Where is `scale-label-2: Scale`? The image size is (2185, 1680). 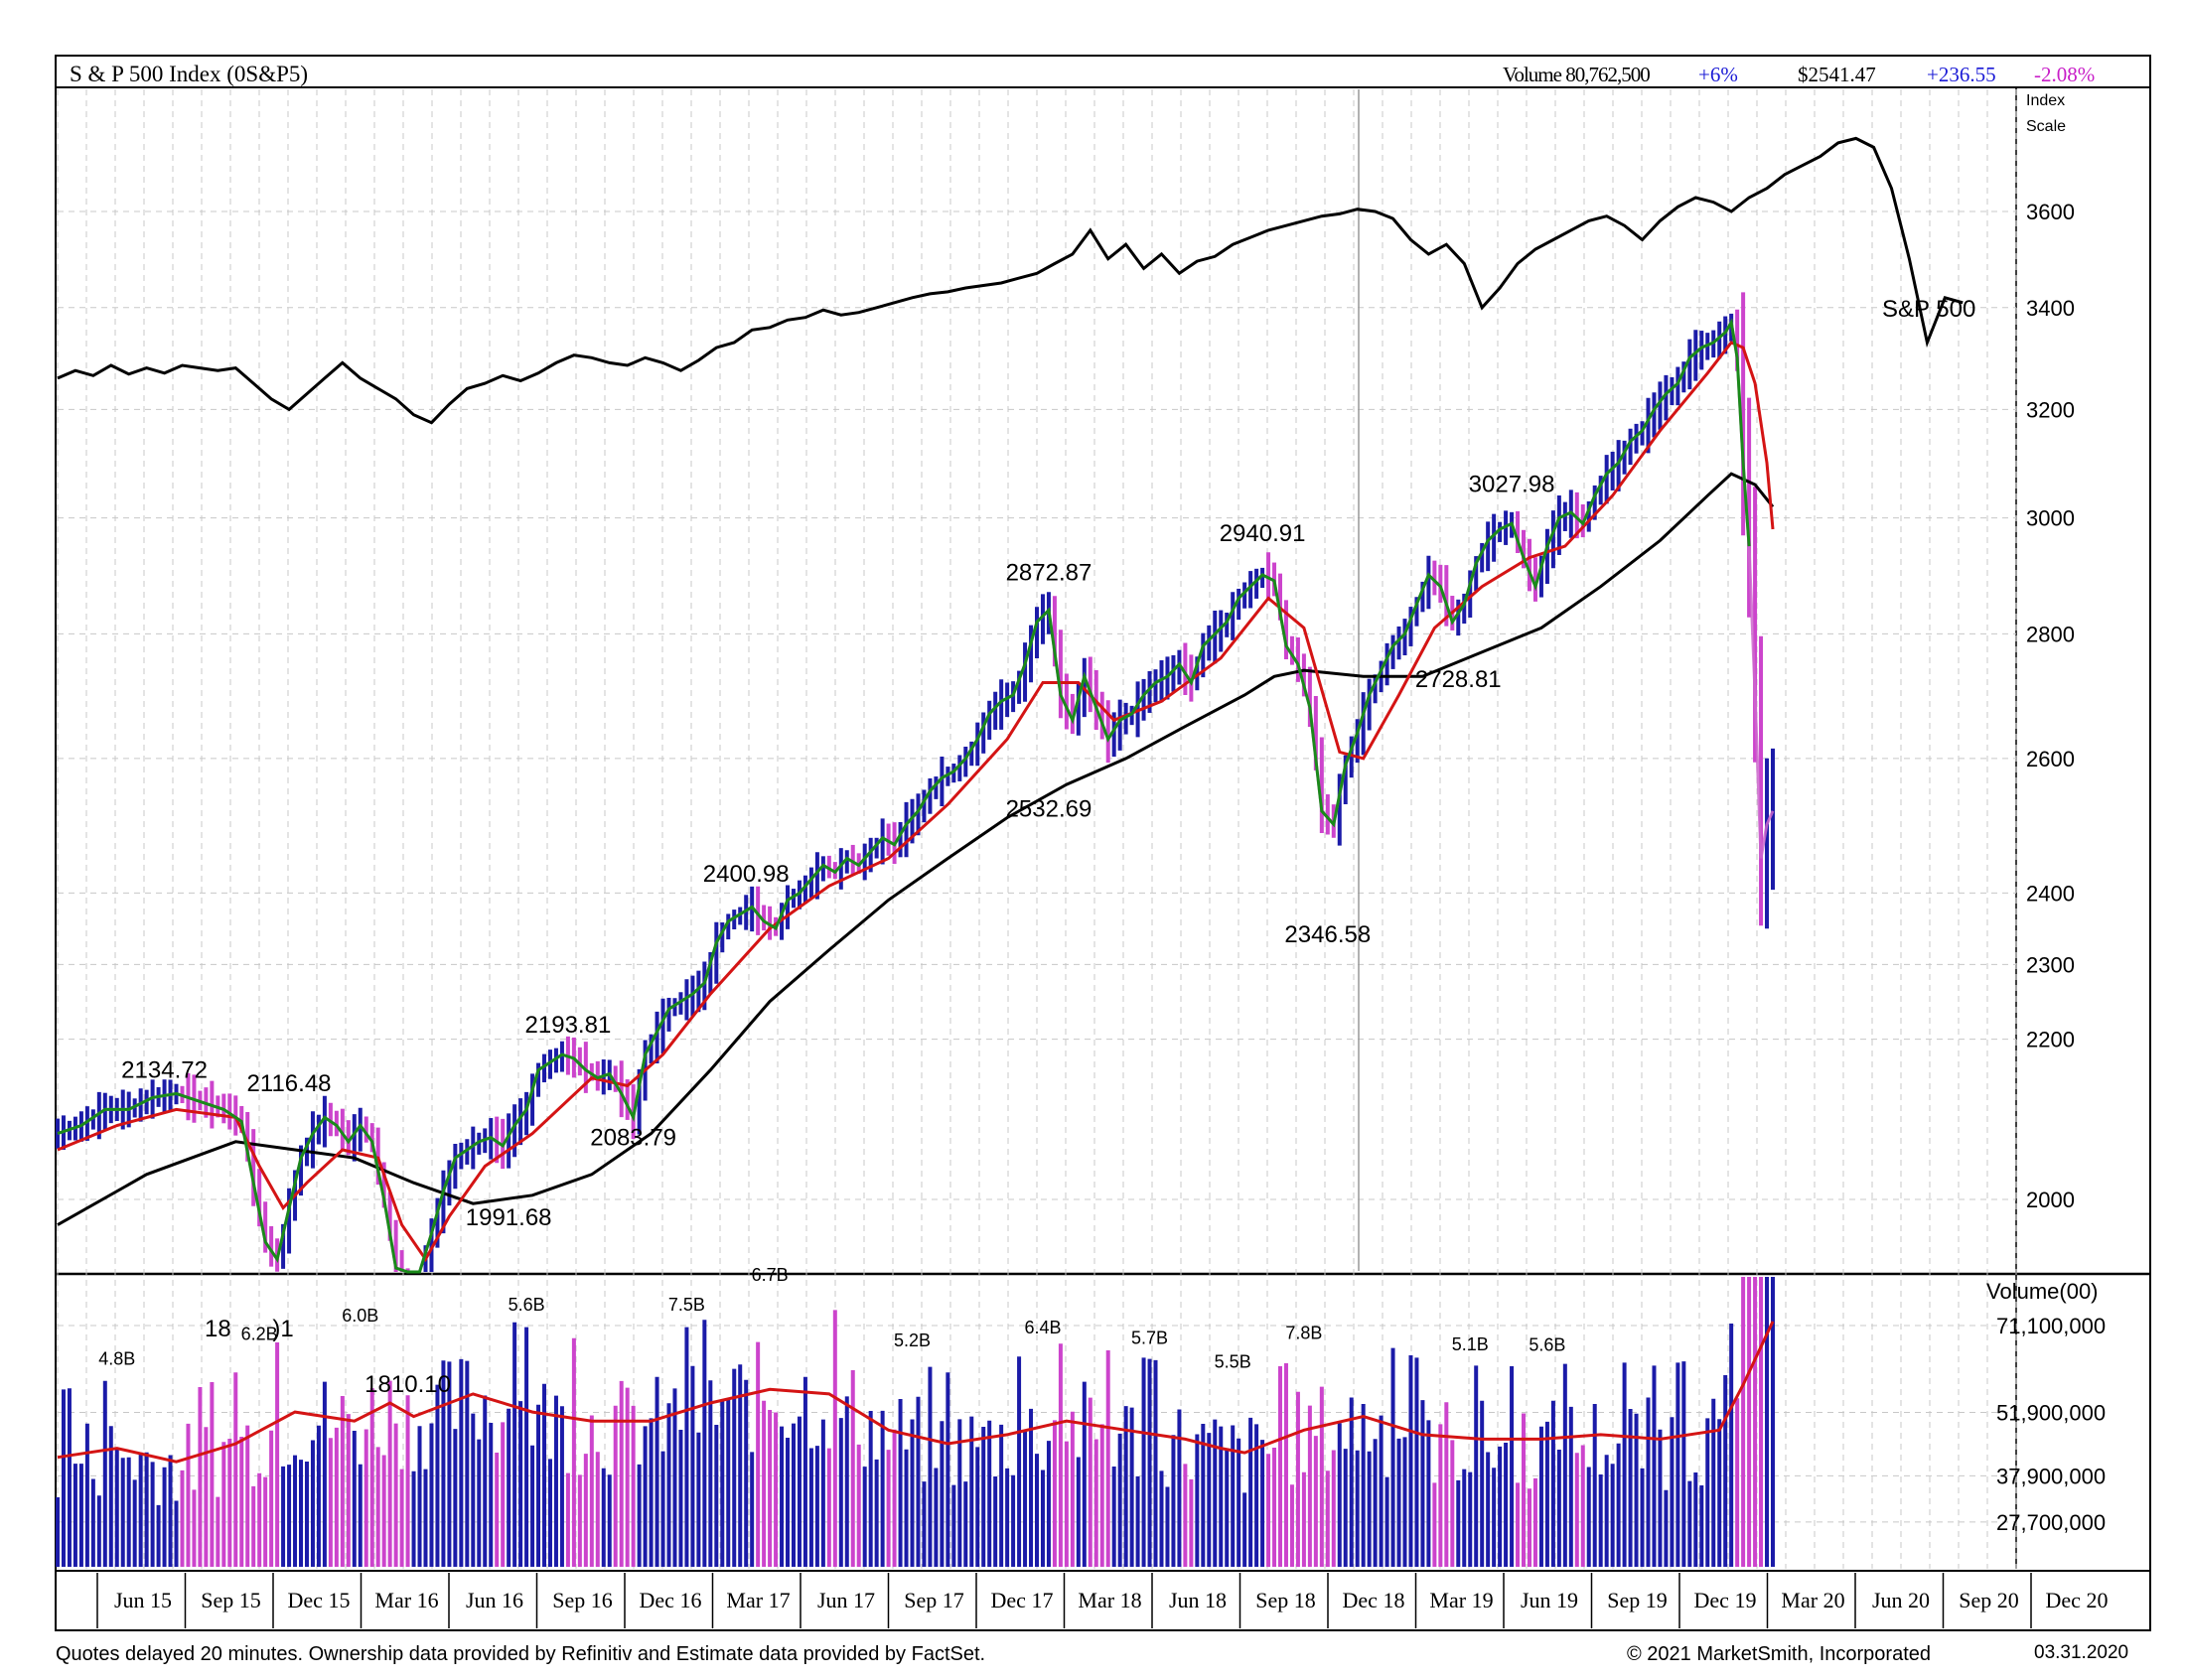
scale-label-2: Scale is located at coordinates (2046, 126).